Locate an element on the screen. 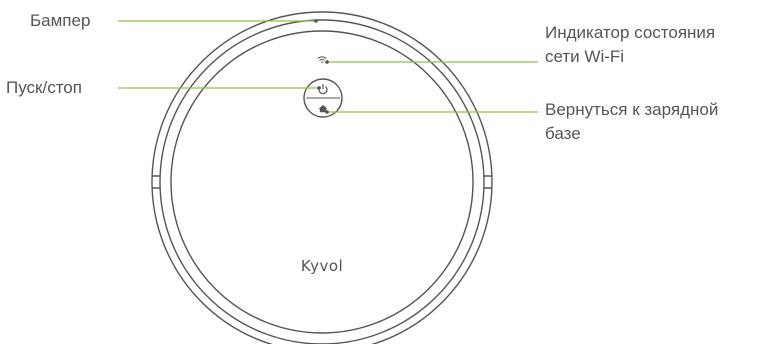 The width and height of the screenshot is (773, 344). wifi-indicator-label-line-2: сети Wi-Fi is located at coordinates (585, 56).